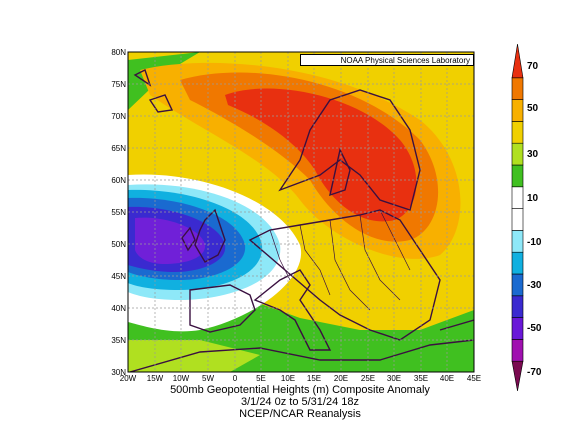  Describe the element at coordinates (118, 84) in the screenshot. I see `lat-label: 75N` at that location.